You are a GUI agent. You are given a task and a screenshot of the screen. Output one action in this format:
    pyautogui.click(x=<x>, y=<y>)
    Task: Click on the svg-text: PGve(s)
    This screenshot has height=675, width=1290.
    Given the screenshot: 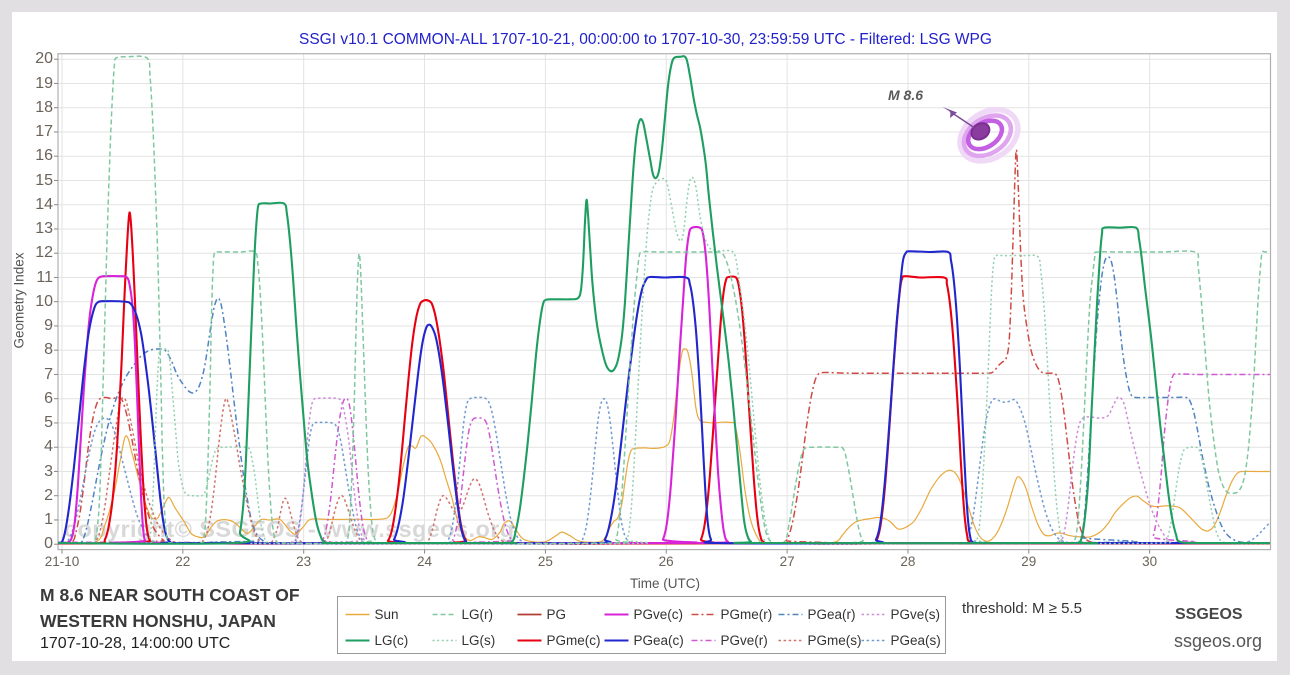 What is the action you would take?
    pyautogui.click(x=916, y=614)
    